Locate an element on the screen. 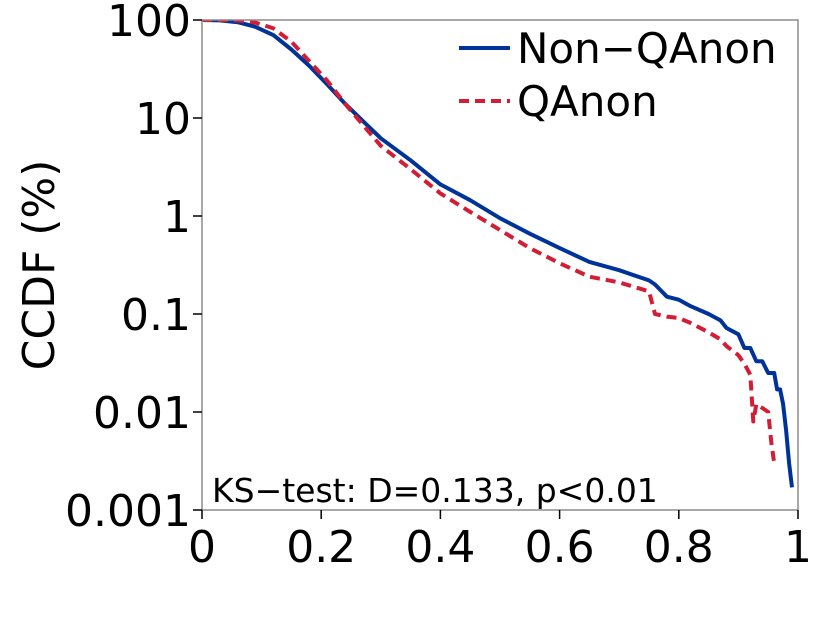  y-tick-label: 0.01 is located at coordinates (142, 413).